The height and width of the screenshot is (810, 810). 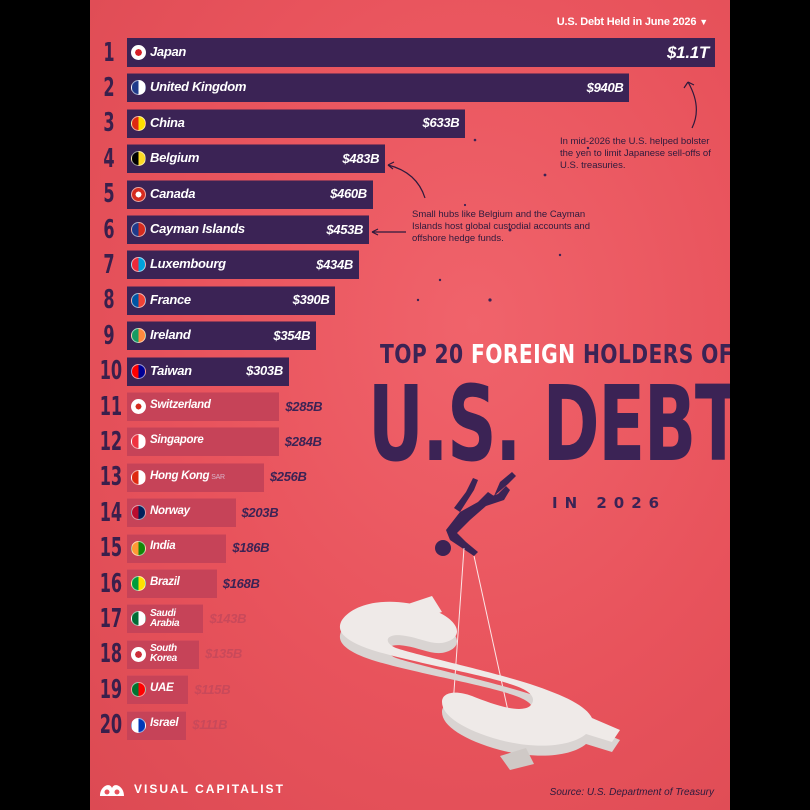 What do you see at coordinates (626, 22) in the screenshot?
I see `header-label-text: U.S. Debt Held in June 2026` at bounding box center [626, 22].